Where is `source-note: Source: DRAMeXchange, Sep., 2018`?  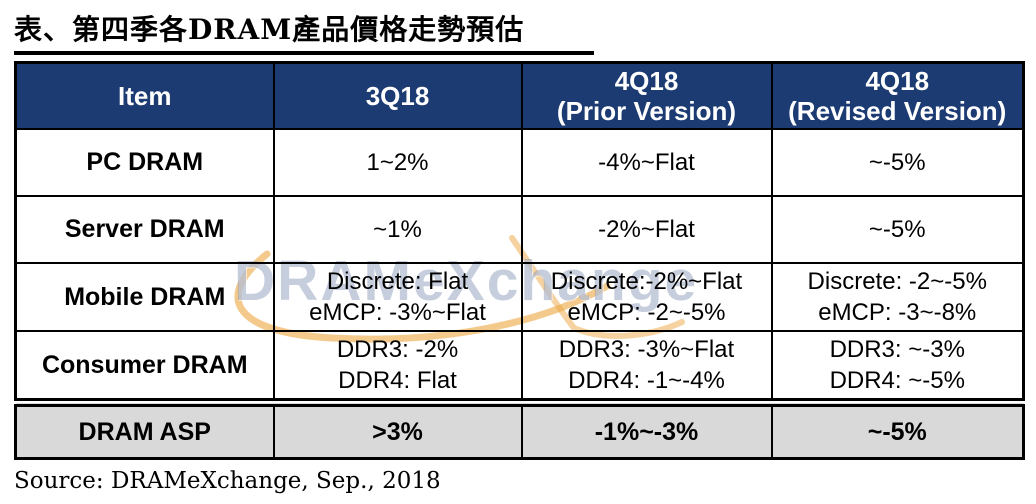
source-note: Source: DRAMeXchange, Sep., 2018 is located at coordinates (227, 481).